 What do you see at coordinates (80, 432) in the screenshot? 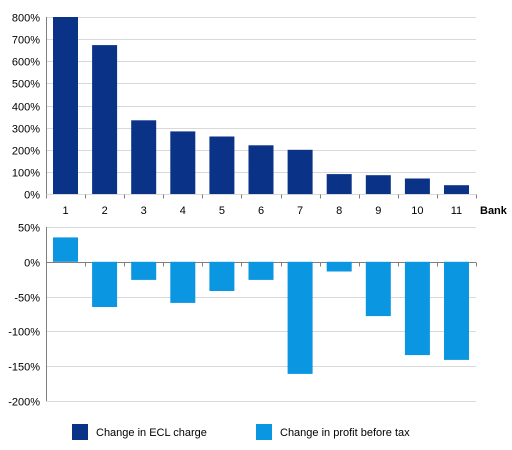
I see `legend-swatch-ecl-charge` at bounding box center [80, 432].